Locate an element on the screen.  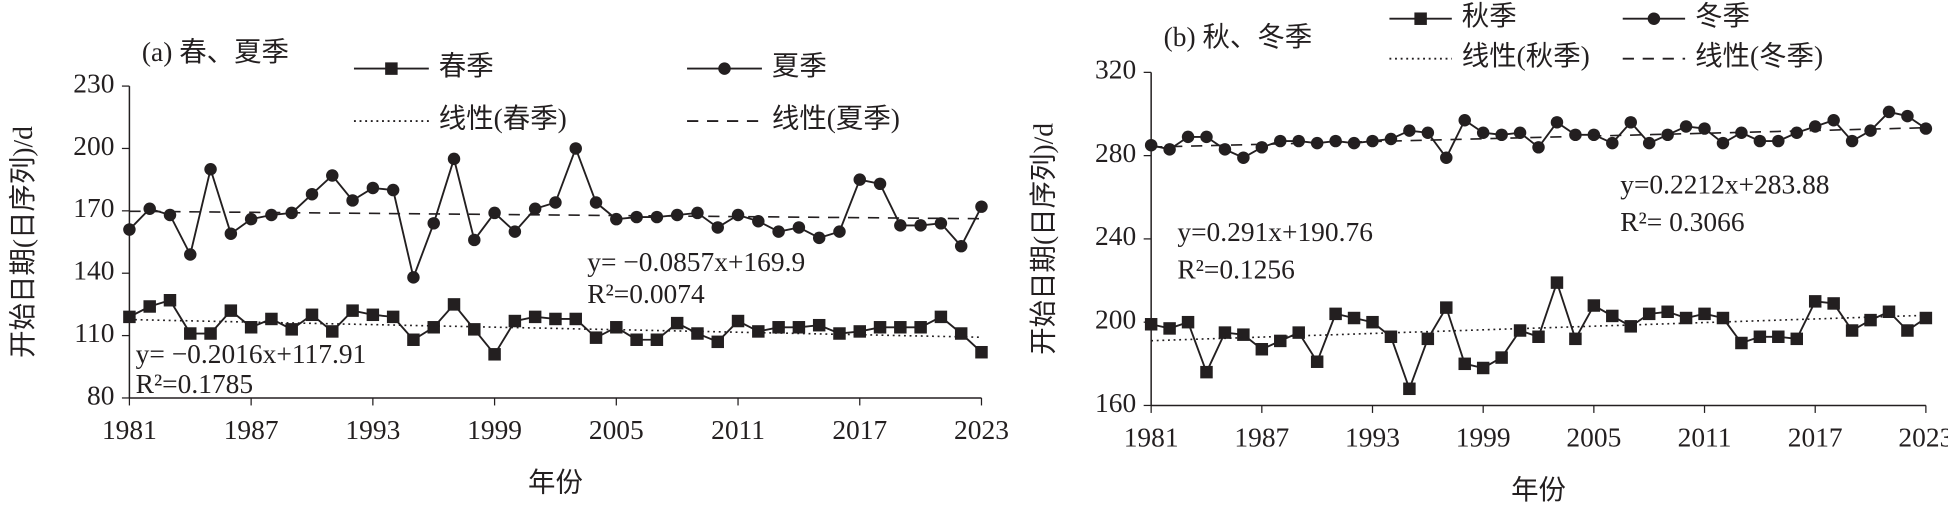
legend-label: 夏季 is located at coordinates (799, 66).